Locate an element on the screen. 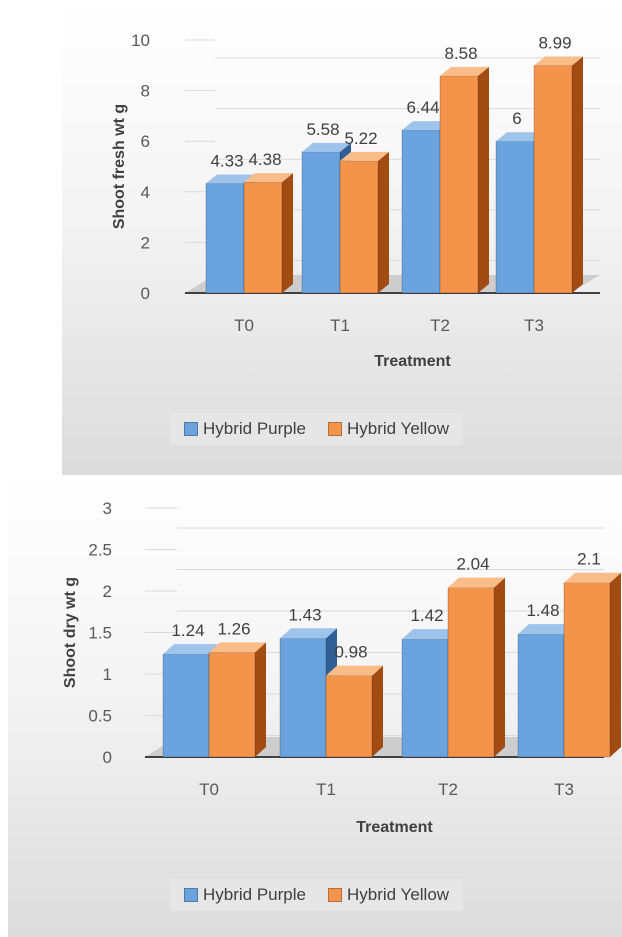 The height and width of the screenshot is (937, 622). data-label: 2.1 is located at coordinates (589, 559).